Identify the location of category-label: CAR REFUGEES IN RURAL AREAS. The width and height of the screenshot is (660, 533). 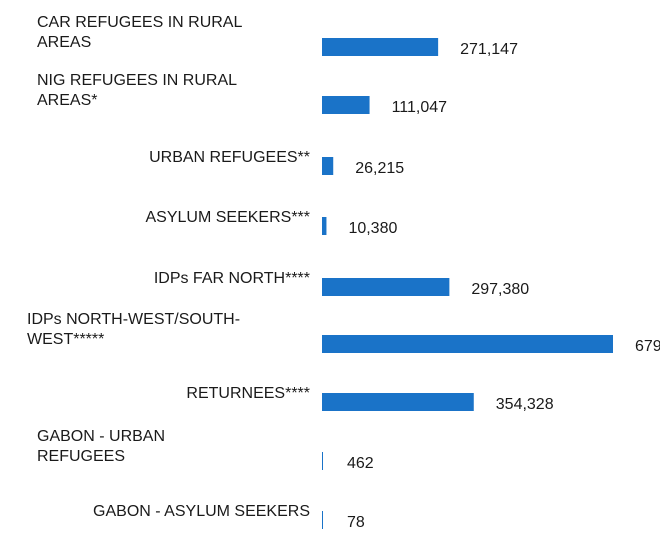
(139, 33).